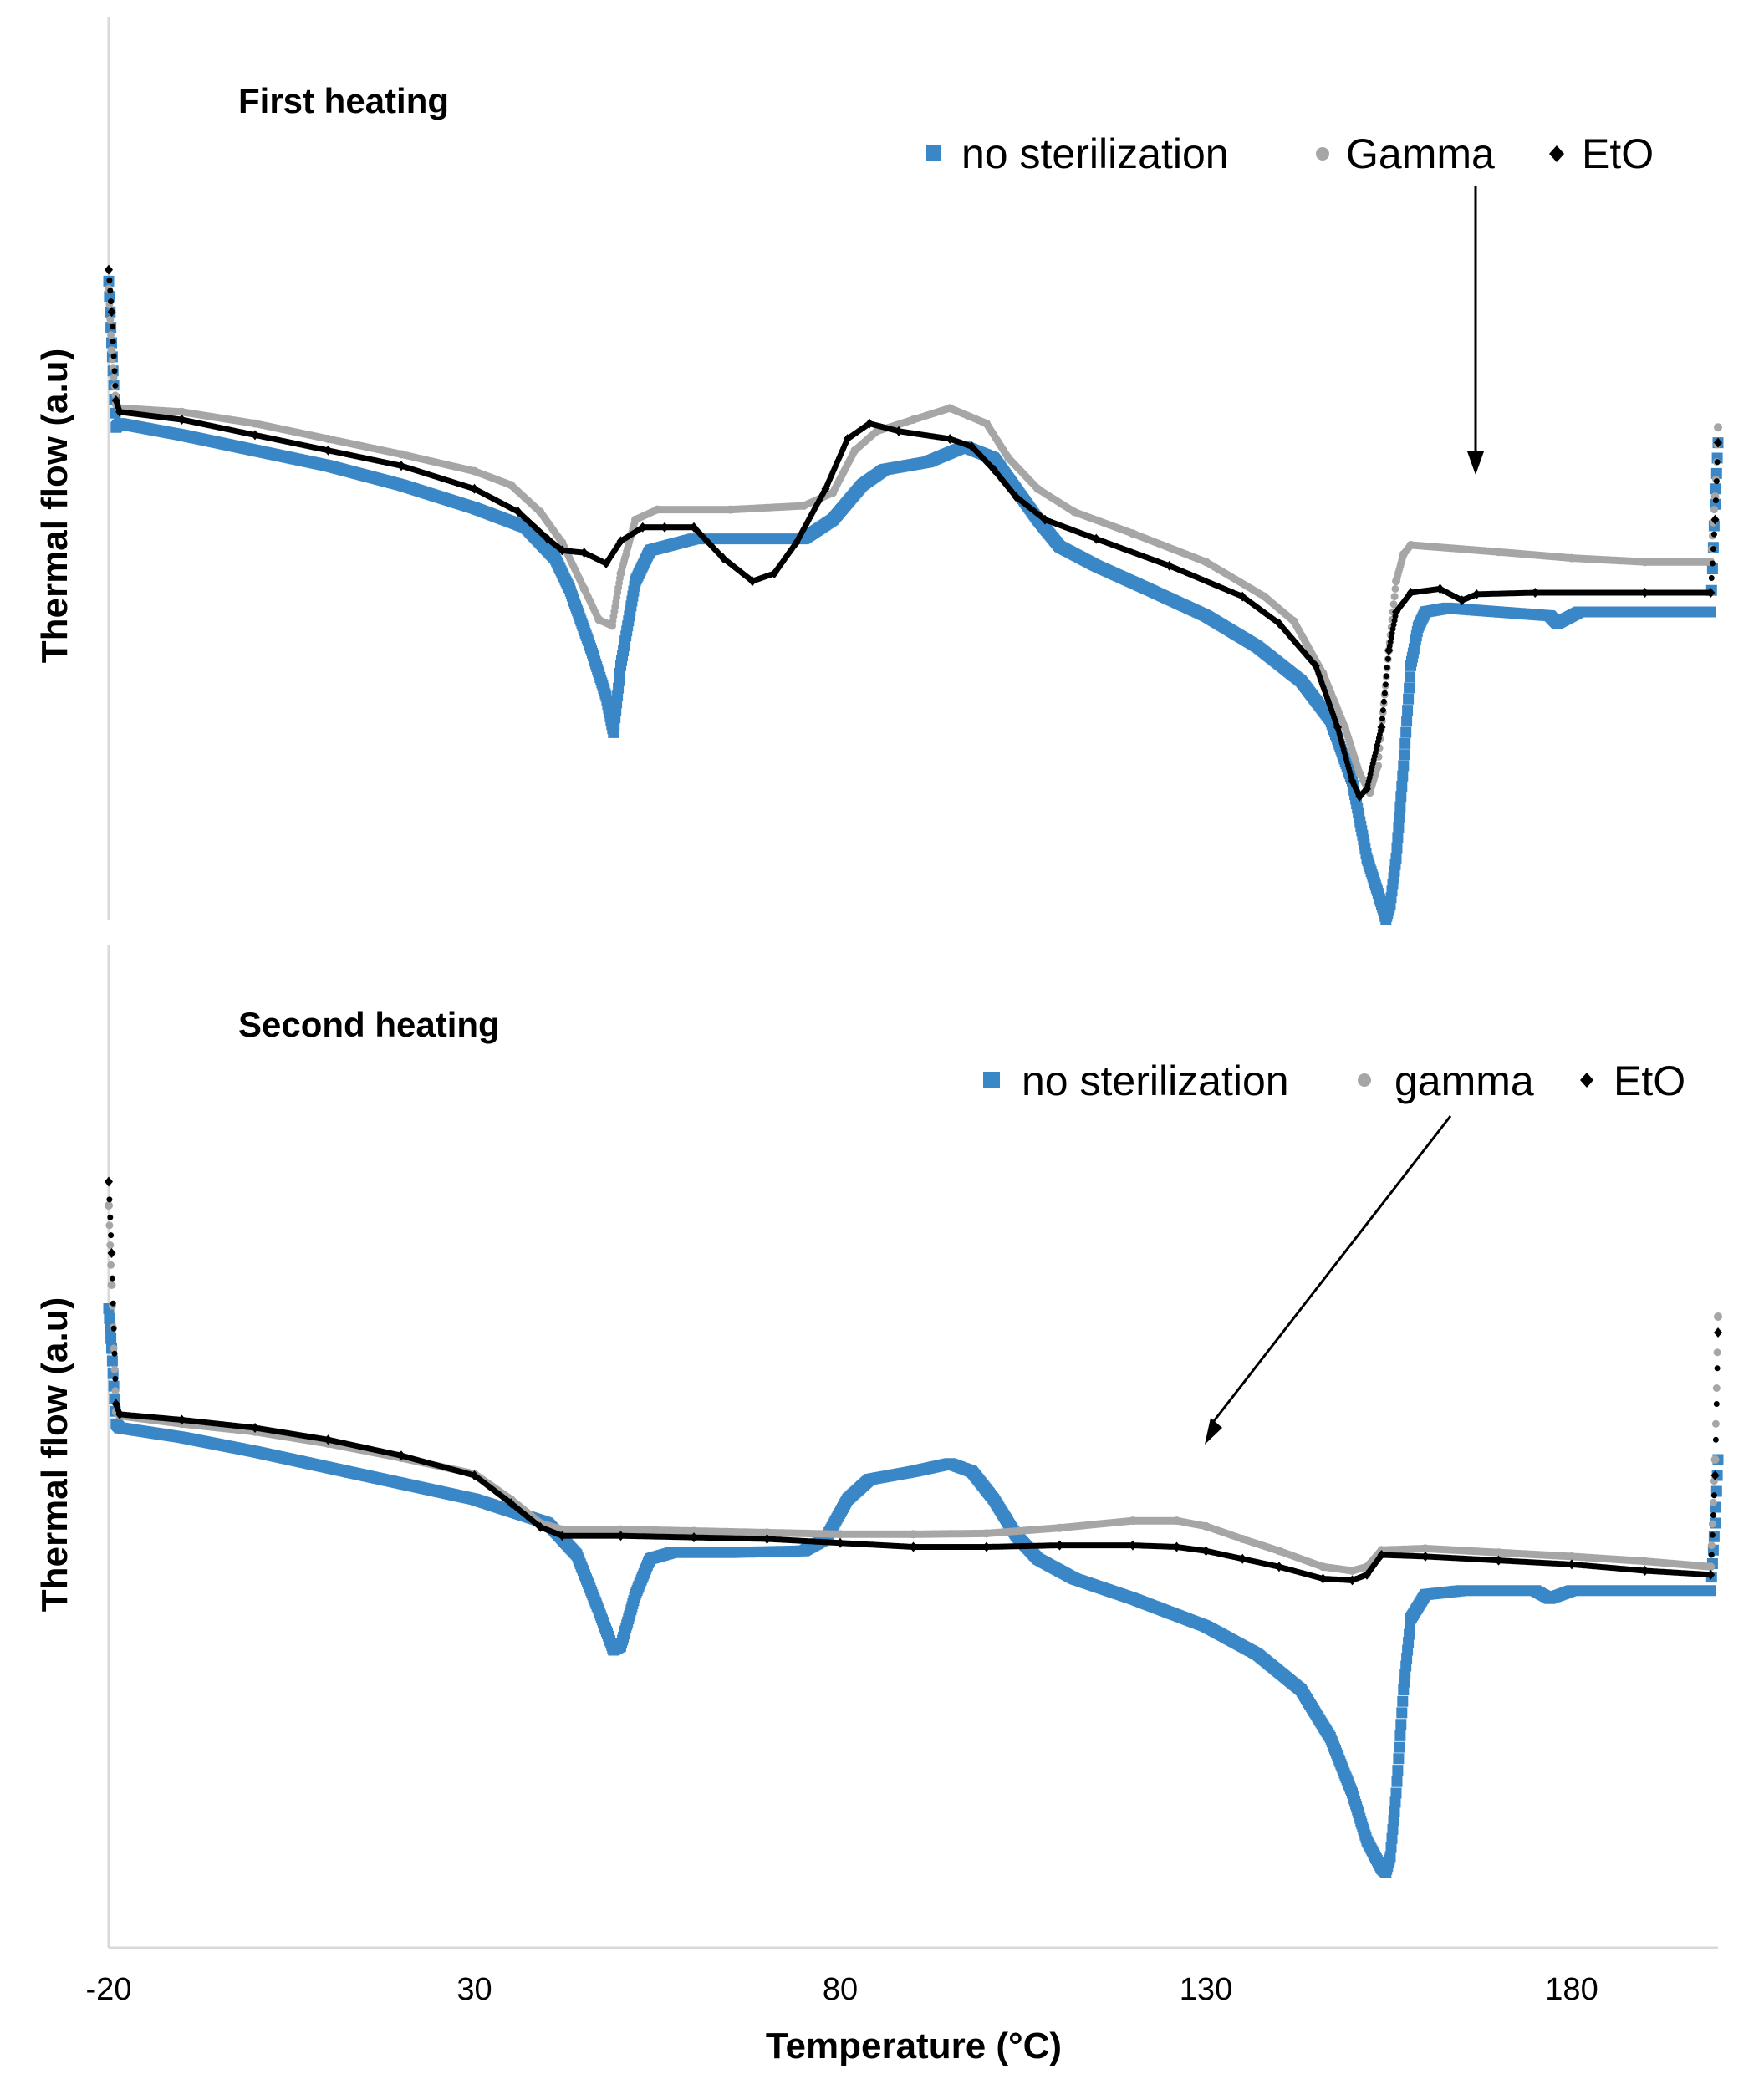  I want to click on panel-title: Second heating, so click(369, 1024).